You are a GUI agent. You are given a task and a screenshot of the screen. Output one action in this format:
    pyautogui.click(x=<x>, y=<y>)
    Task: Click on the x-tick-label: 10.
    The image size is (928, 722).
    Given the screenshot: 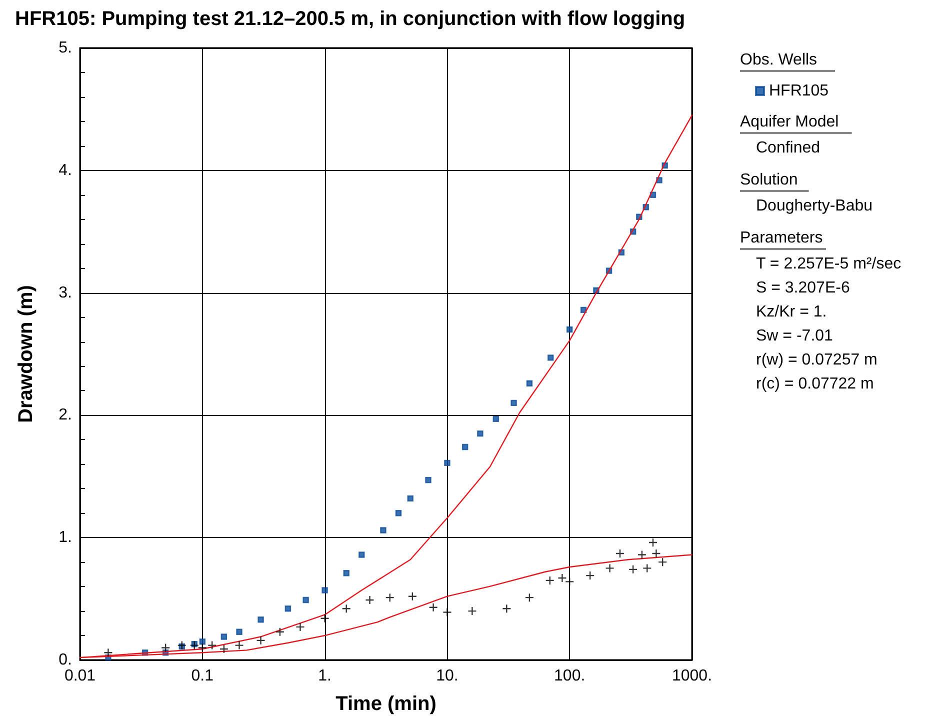 What is the action you would take?
    pyautogui.click(x=447, y=676)
    